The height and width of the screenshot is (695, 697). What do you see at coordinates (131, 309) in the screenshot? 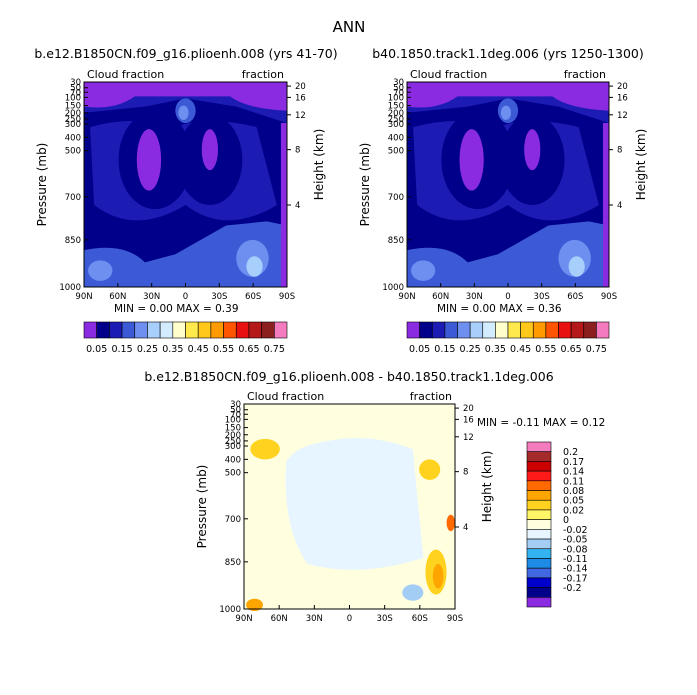
I see `min-label: MIN =` at bounding box center [131, 309].